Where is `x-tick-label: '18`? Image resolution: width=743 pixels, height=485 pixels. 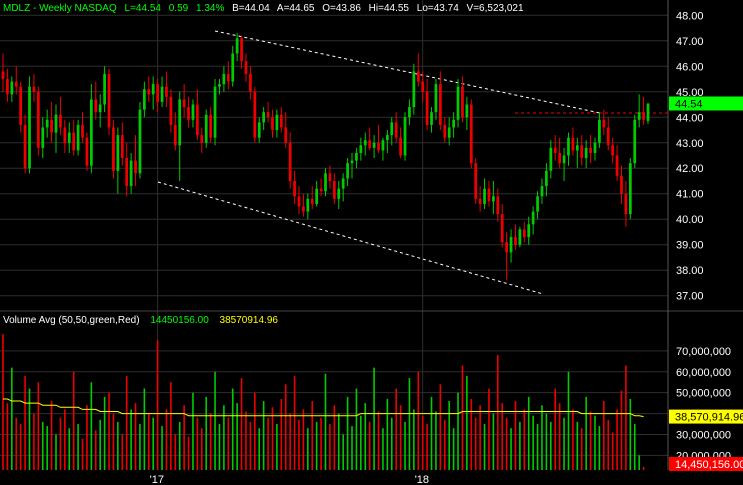
x-tick-label: '18 is located at coordinates (422, 479).